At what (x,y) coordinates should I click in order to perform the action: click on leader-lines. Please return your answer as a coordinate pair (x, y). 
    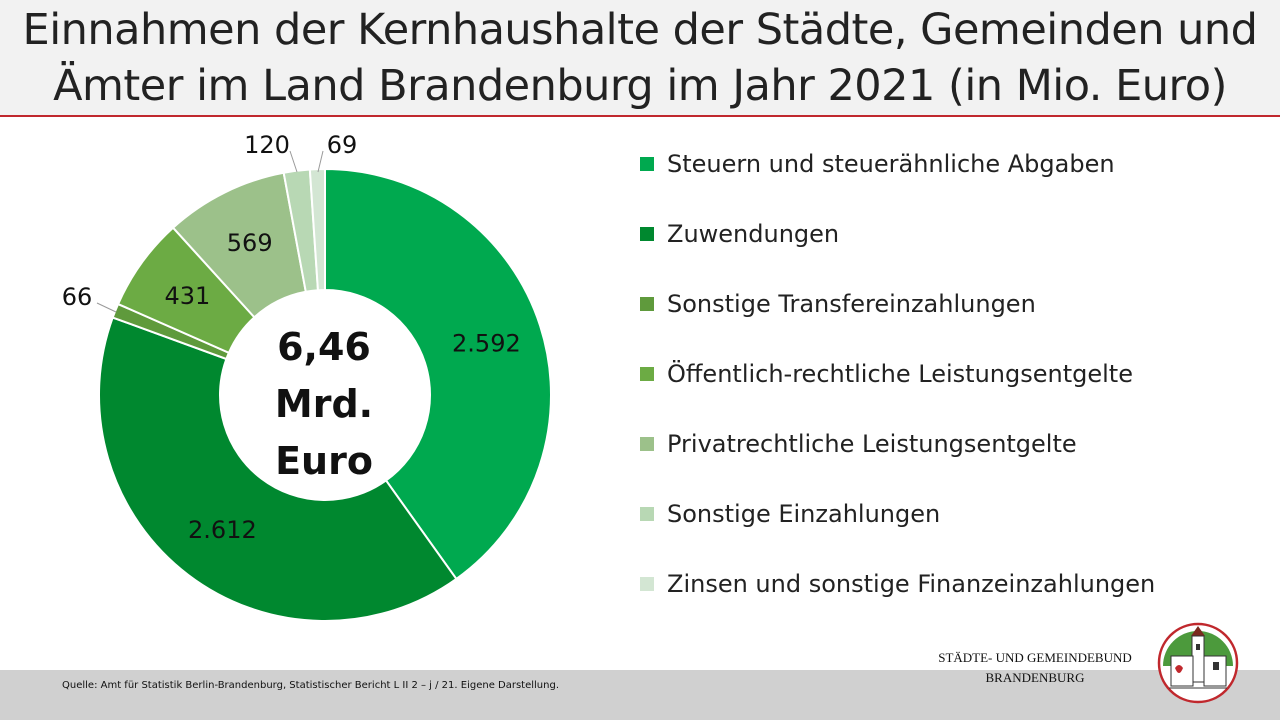
    Looking at the image, I should click on (210, 231).